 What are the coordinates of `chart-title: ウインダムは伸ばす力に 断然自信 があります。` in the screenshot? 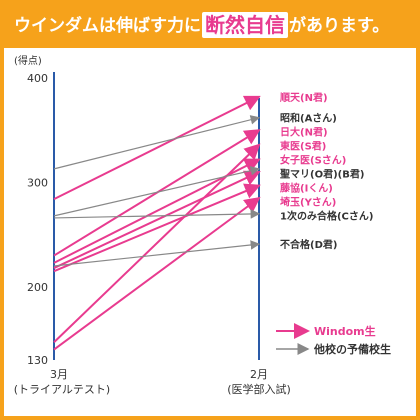 It's located at (201, 26).